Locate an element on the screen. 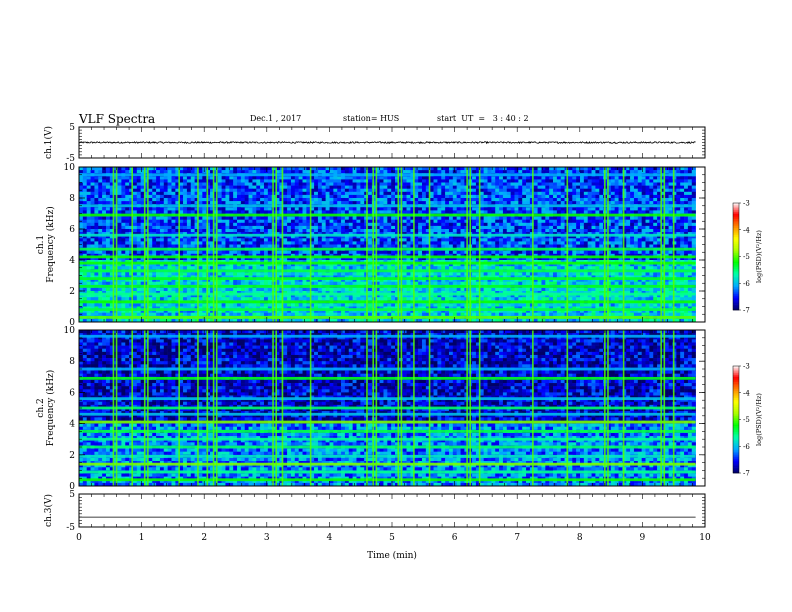  ch1-spectrogram-ylabel2: Frequency (kHz) is located at coordinates (50, 244).